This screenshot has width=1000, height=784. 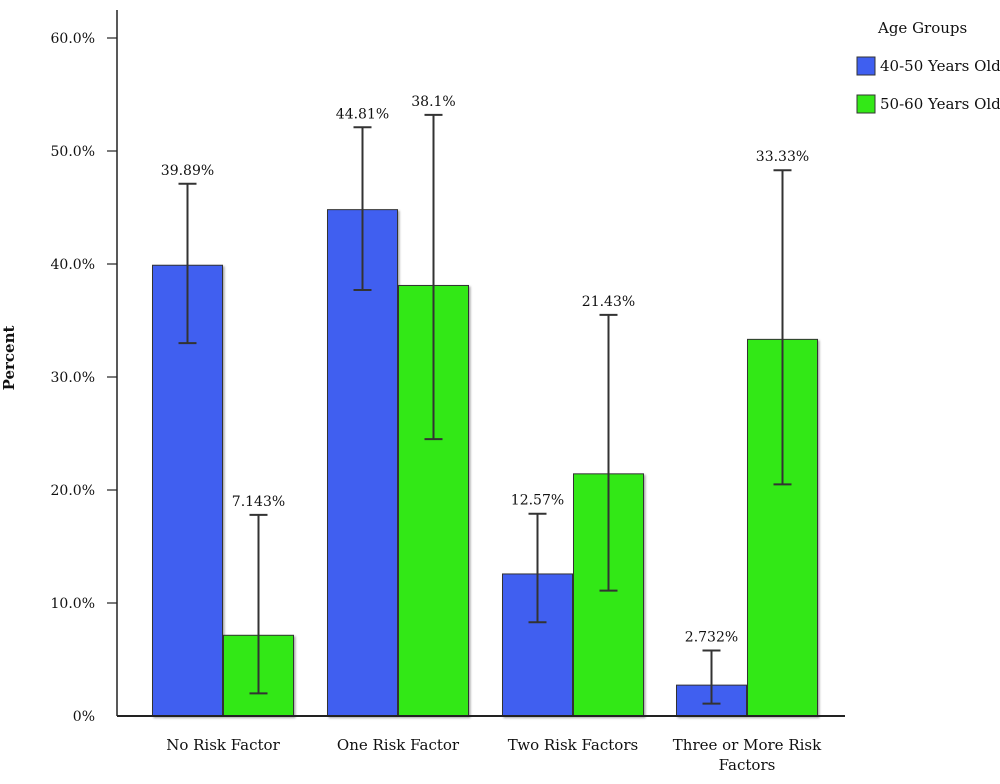 What do you see at coordinates (73, 491) in the screenshot?
I see `y-tick-label: 20.0%` at bounding box center [73, 491].